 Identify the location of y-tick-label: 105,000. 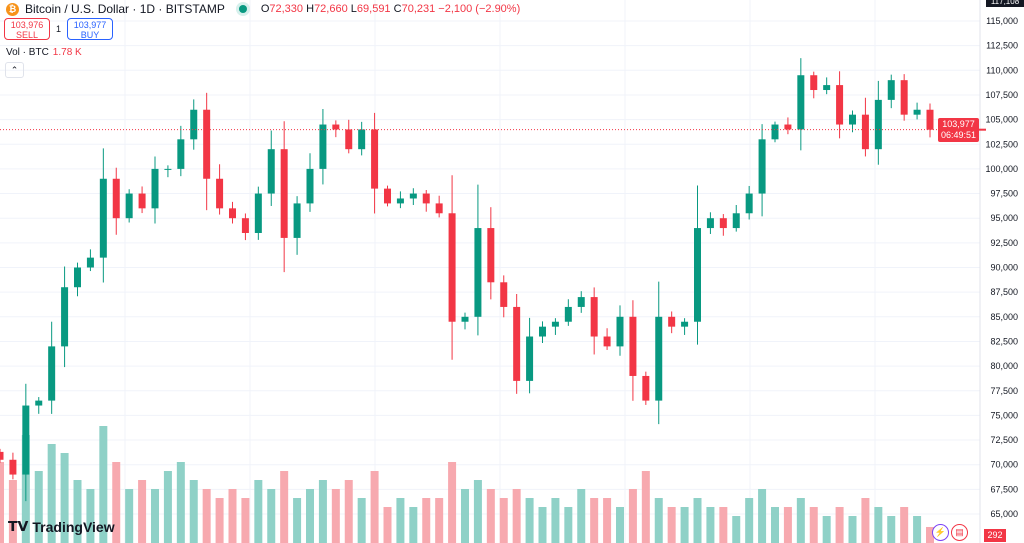
(1001, 120).